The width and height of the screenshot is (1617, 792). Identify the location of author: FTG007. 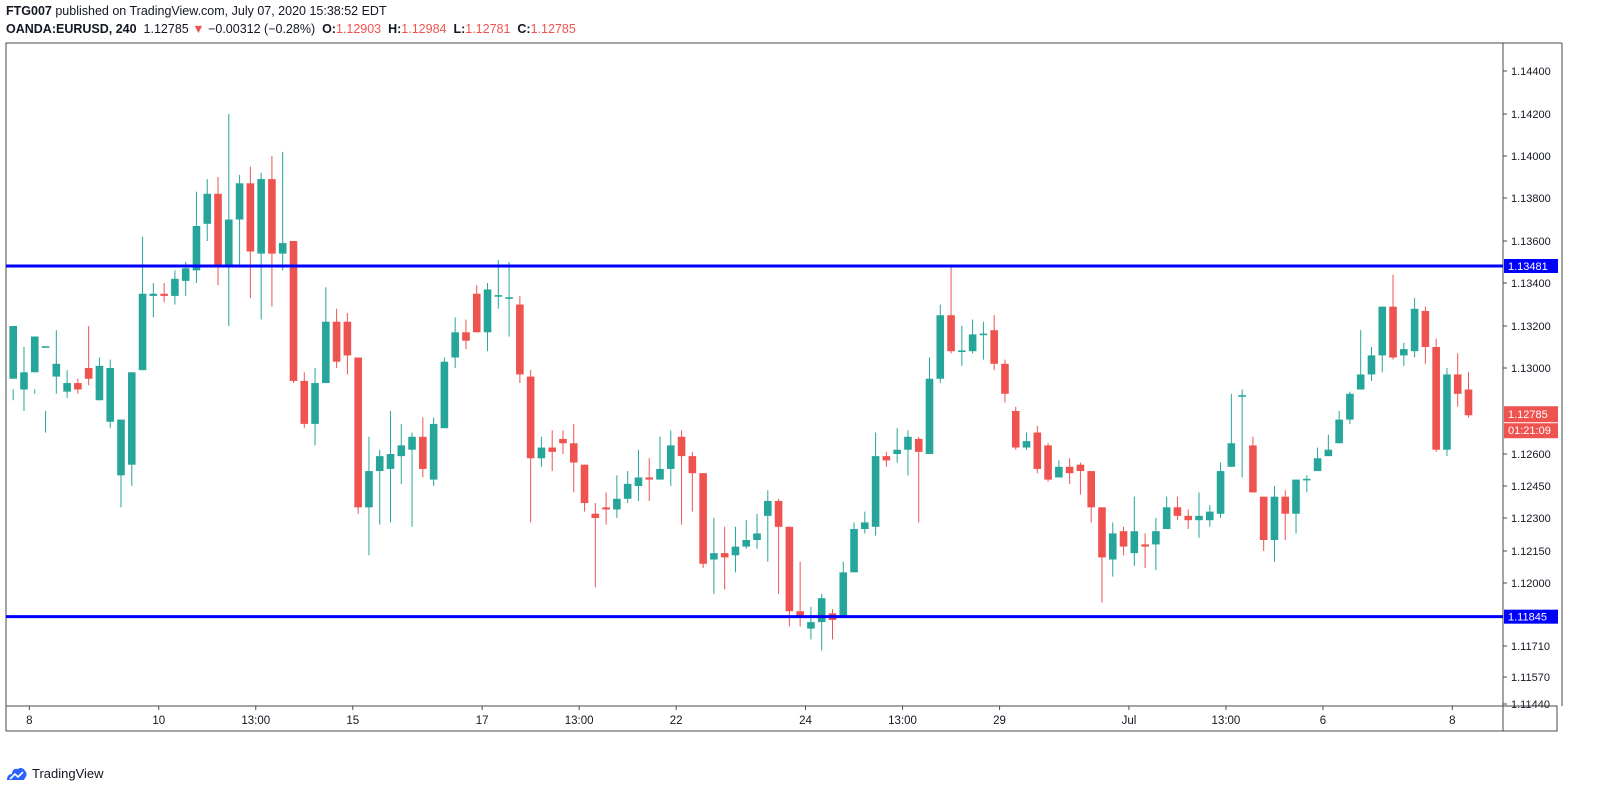
(29, 11).